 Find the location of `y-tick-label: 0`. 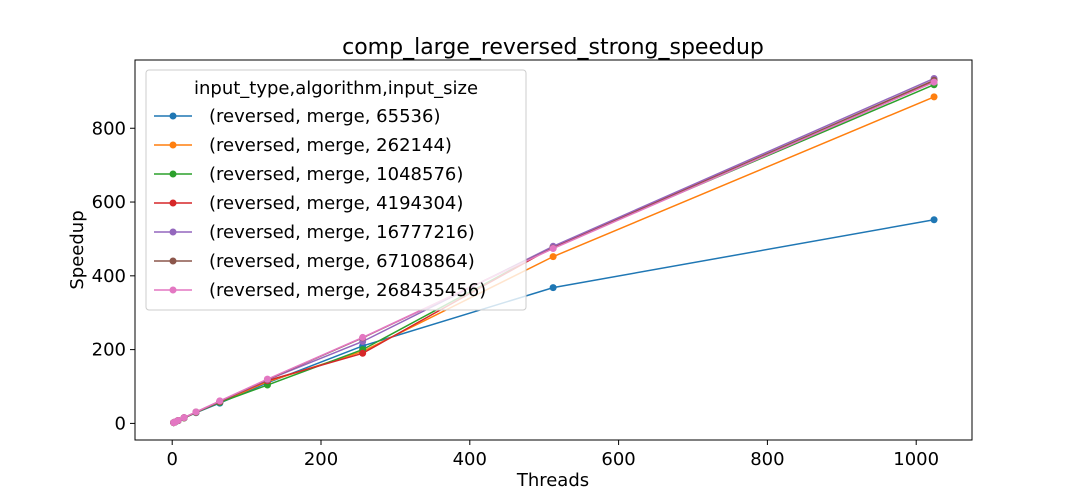

y-tick-label: 0 is located at coordinates (120, 423).